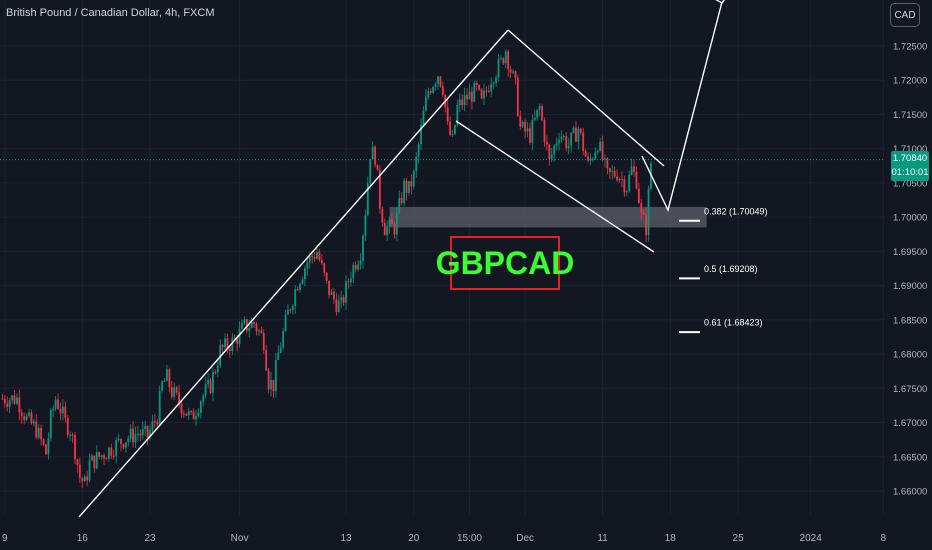  I want to click on fib-level-label: 0.5 (1.69208), so click(731, 269).